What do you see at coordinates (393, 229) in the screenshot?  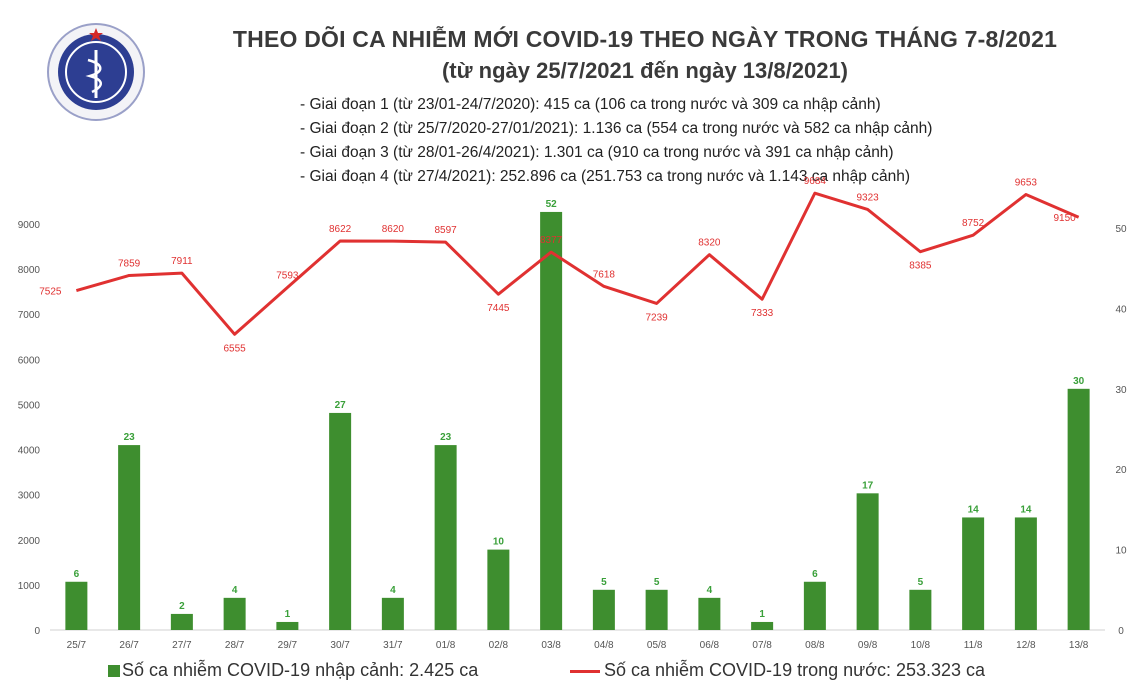 I see `line-label-31/7: 8620` at bounding box center [393, 229].